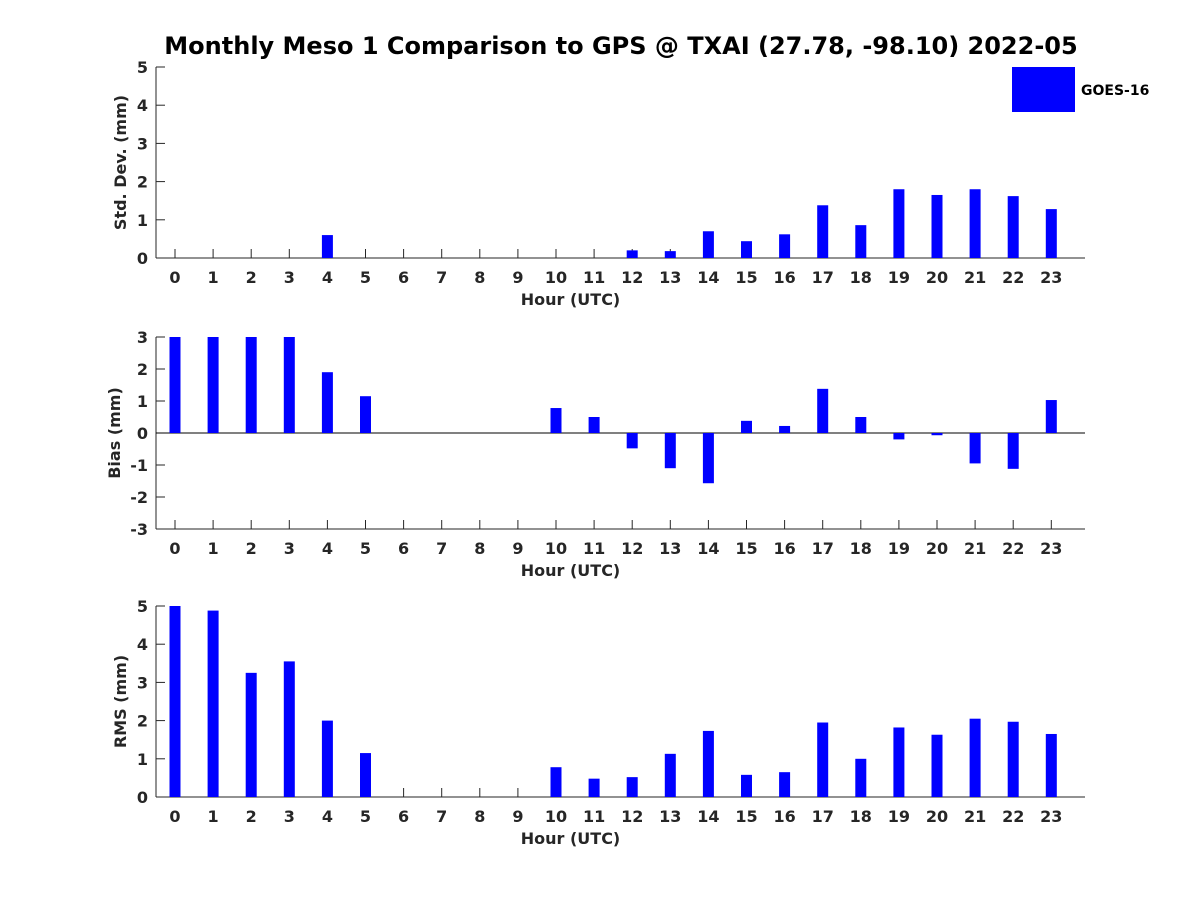 The height and width of the screenshot is (900, 1200). Describe the element at coordinates (142, 644) in the screenshot. I see `rms-y-tick-label: 4` at that location.